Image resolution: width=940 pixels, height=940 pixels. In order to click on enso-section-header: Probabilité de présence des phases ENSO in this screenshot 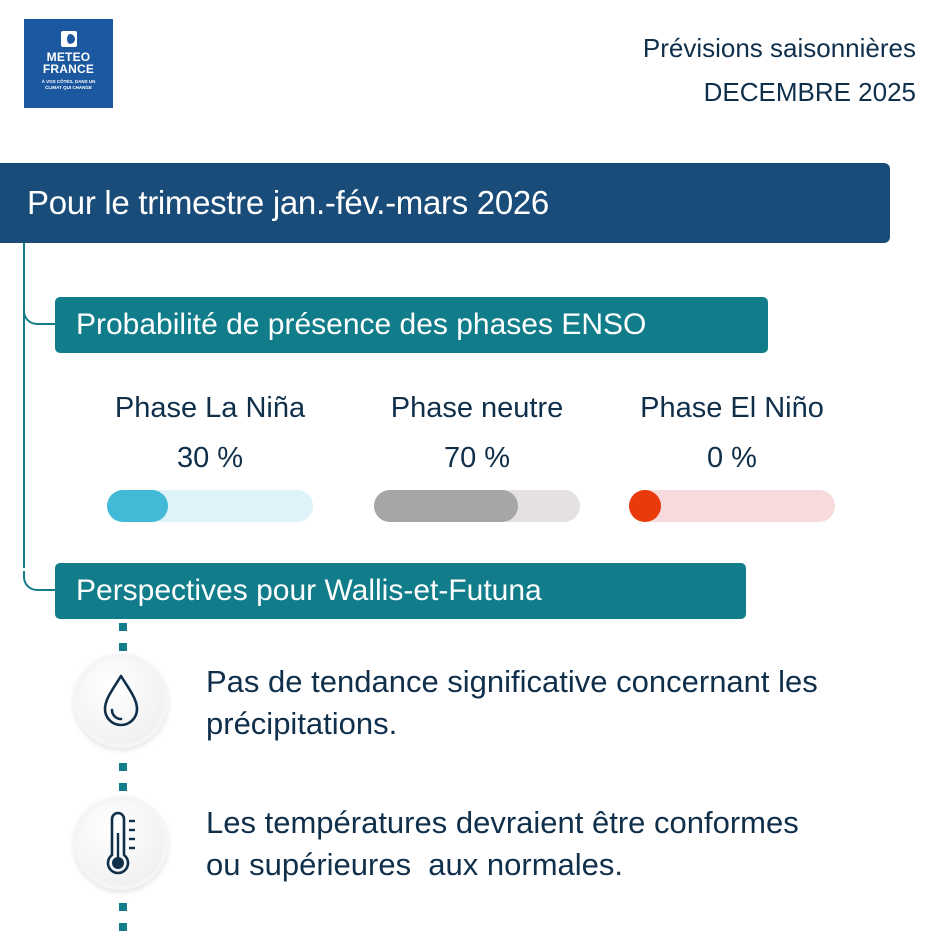, I will do `click(411, 325)`.